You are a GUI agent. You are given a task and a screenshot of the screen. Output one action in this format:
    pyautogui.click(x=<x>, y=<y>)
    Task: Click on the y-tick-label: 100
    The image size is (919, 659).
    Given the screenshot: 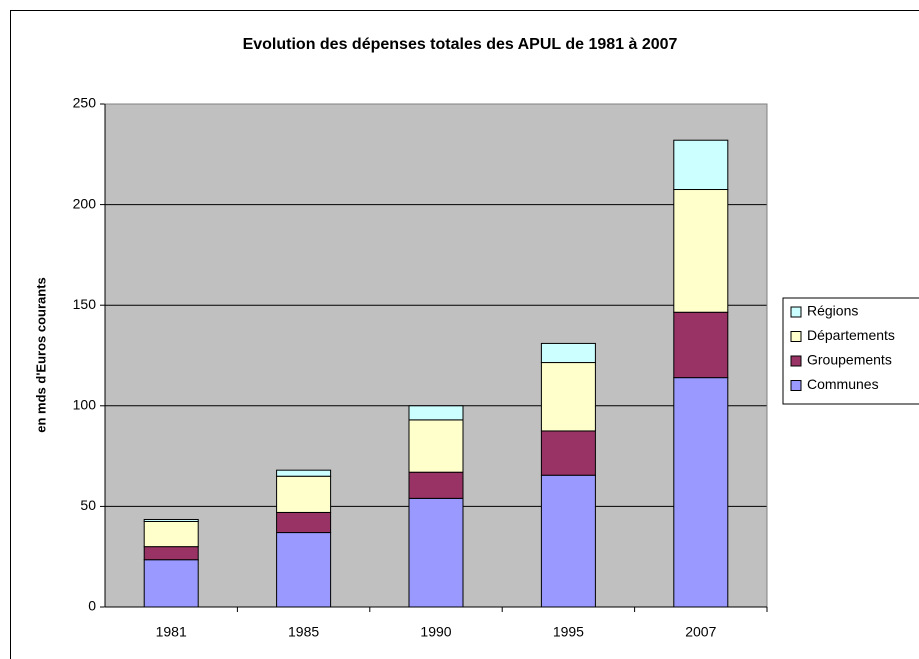 What is the action you would take?
    pyautogui.click(x=85, y=405)
    